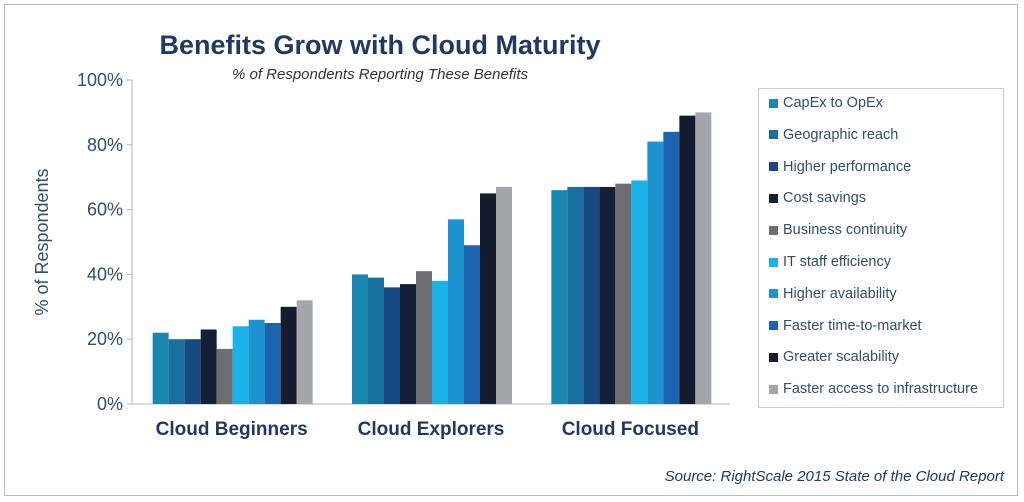  What do you see at coordinates (105, 210) in the screenshot?
I see `y-tick-label: 60%` at bounding box center [105, 210].